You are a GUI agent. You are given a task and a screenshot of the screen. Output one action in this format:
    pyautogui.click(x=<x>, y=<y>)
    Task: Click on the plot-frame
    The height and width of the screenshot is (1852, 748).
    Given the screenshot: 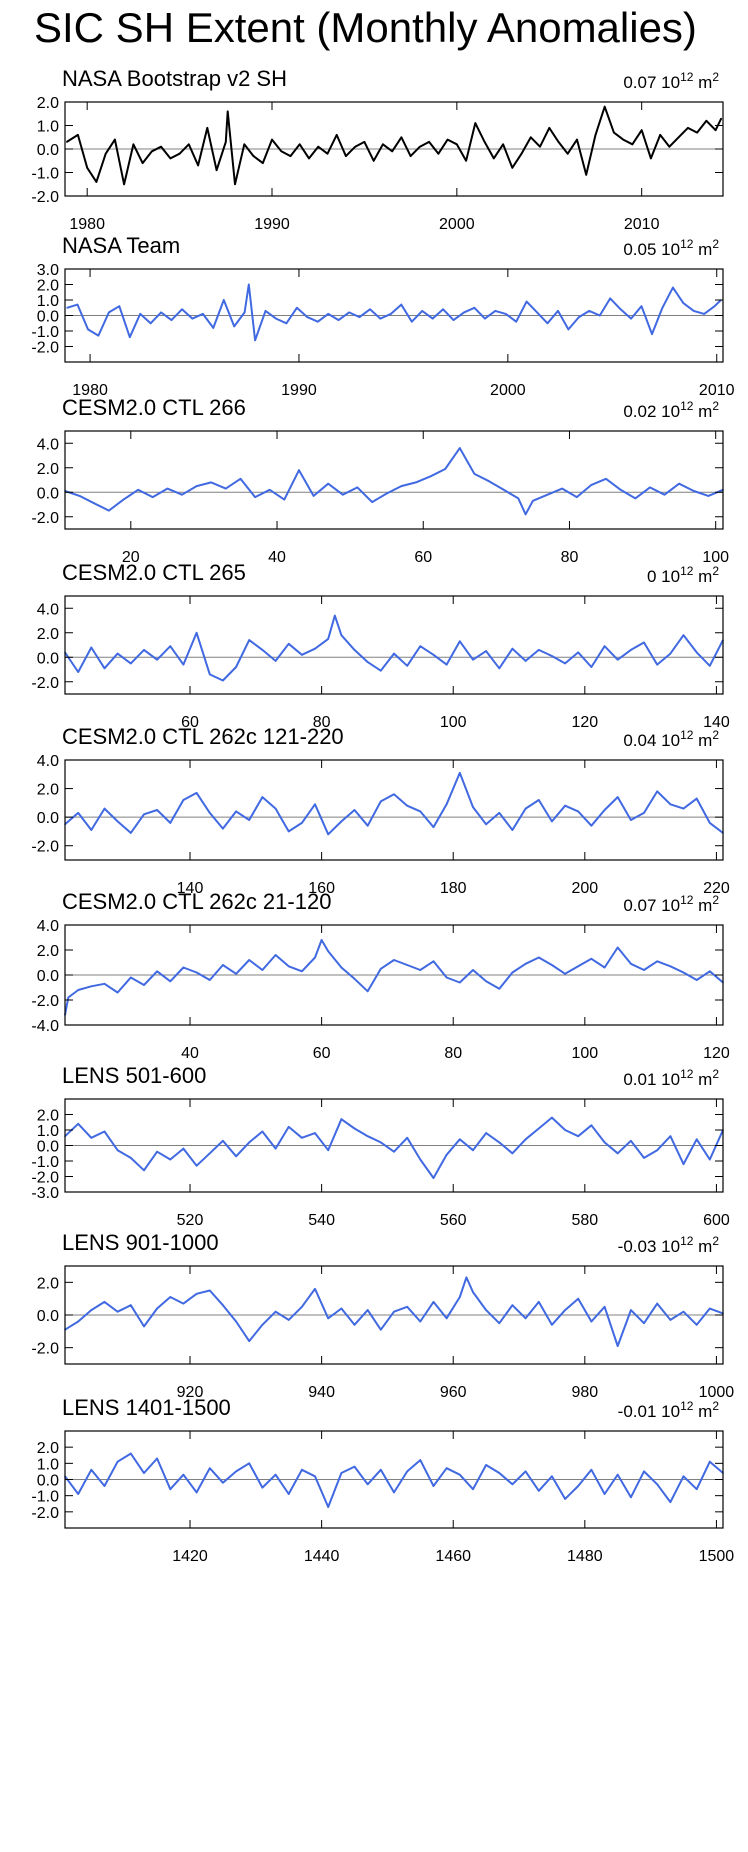 What is the action you would take?
    pyautogui.click(x=394, y=810)
    